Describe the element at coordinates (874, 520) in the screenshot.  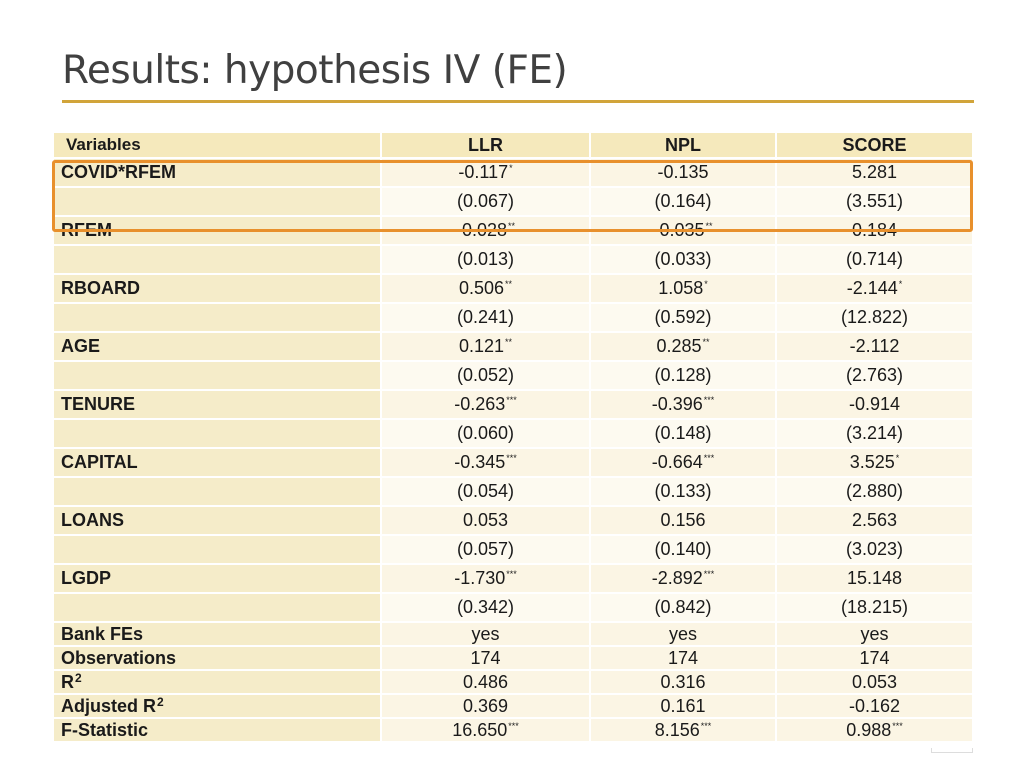
I see `table-cell: 2.563` at that location.